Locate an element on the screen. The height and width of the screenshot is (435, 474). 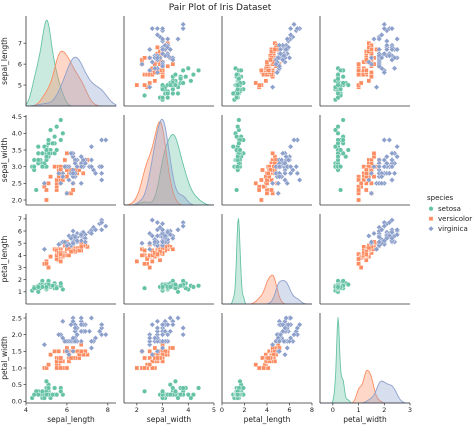
panel-sepal_width-vs-sepal_width is located at coordinates (168, 160).